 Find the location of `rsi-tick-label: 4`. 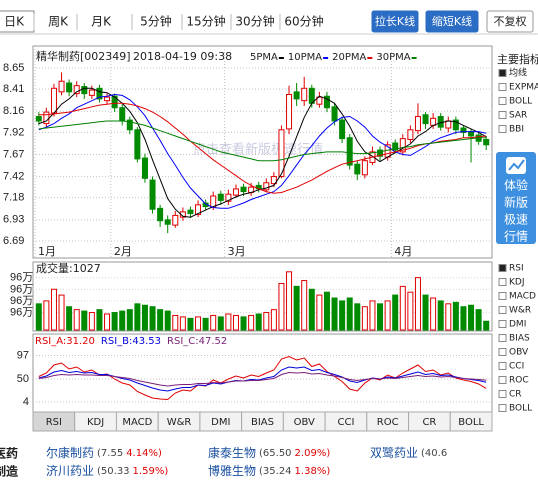

rsi-tick-label: 4 is located at coordinates (26, 402).